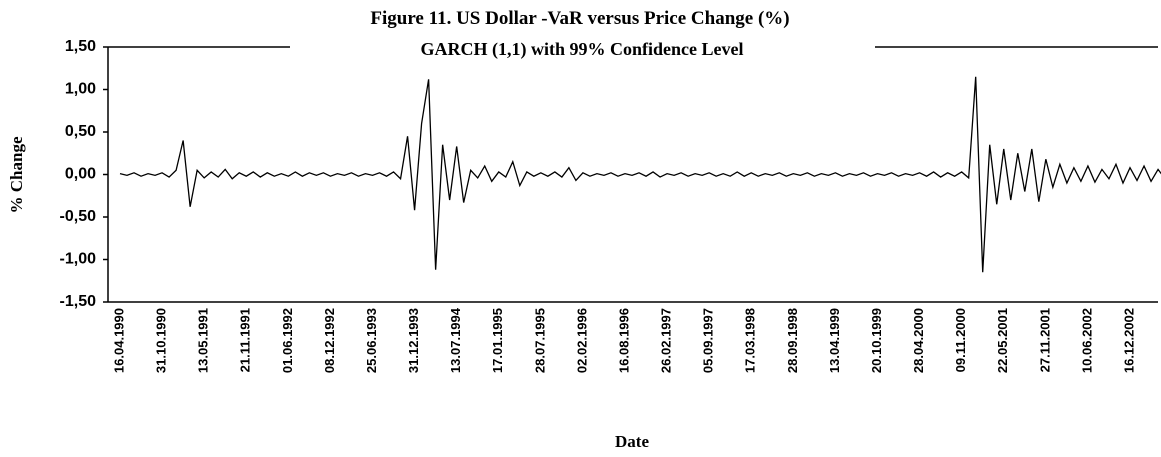 This screenshot has width=1161, height=457. Describe the element at coordinates (632, 441) in the screenshot. I see `x-axis-label: Date` at that location.